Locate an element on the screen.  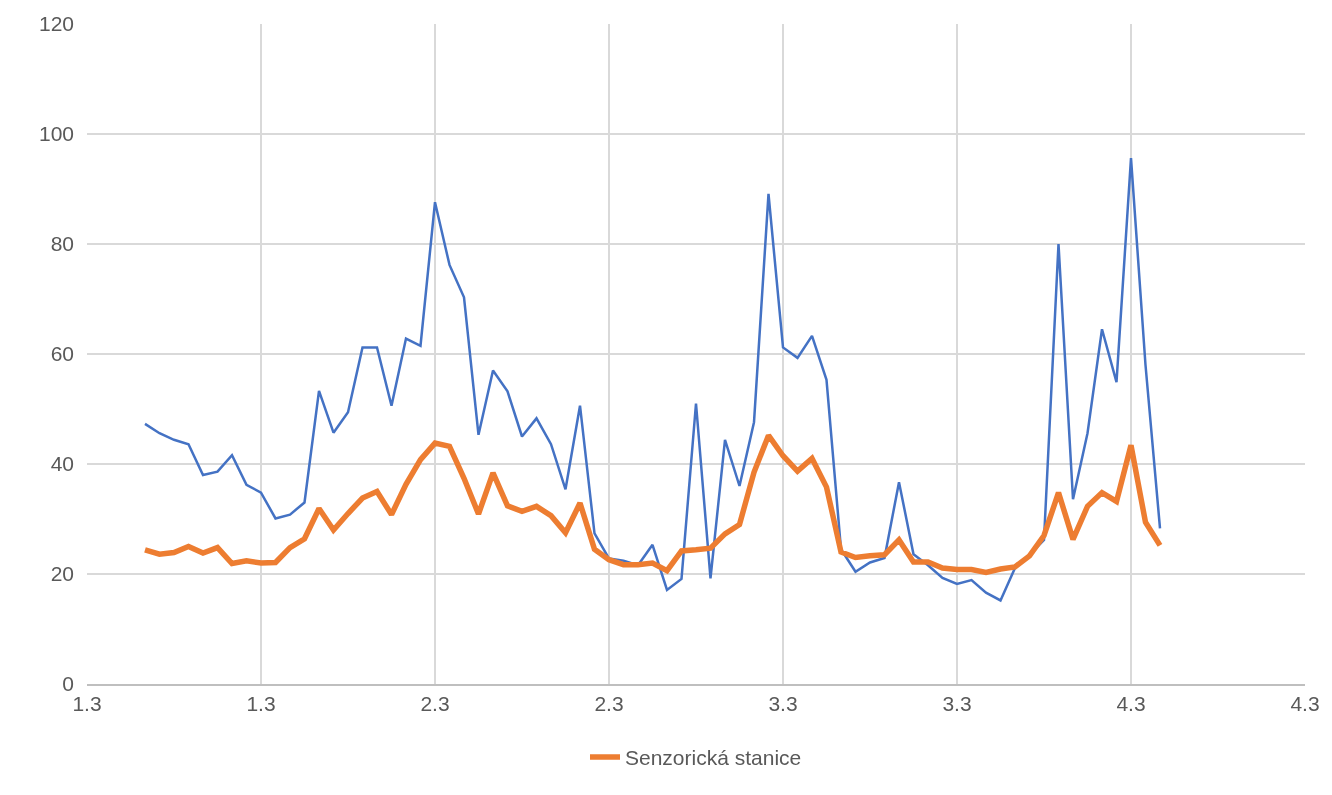
y-tick-label: 0 is located at coordinates (68, 684).